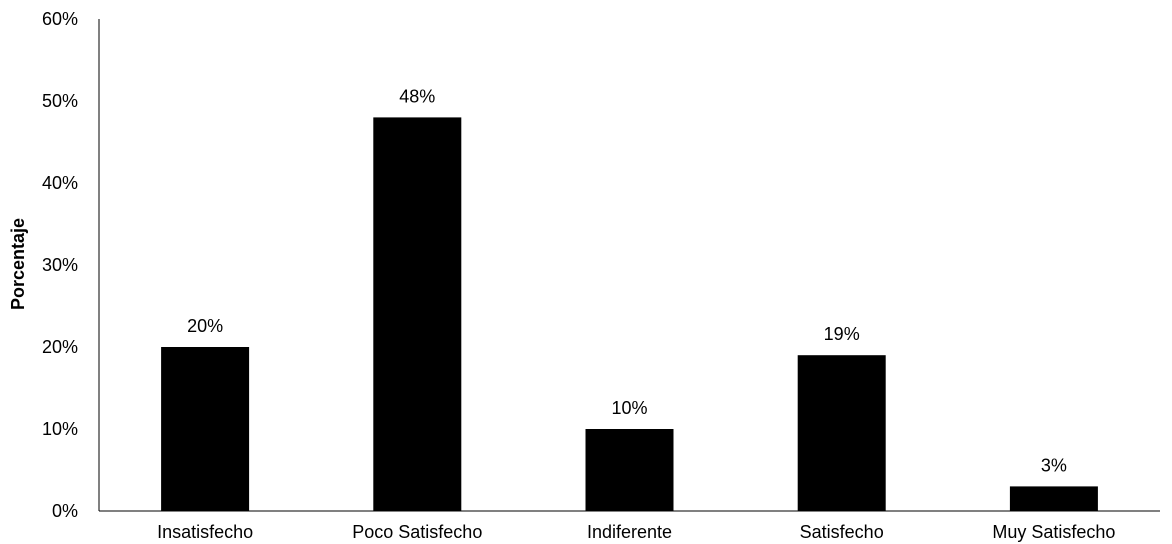  Describe the element at coordinates (60, 19) in the screenshot. I see `y-tick-label: 60%` at that location.